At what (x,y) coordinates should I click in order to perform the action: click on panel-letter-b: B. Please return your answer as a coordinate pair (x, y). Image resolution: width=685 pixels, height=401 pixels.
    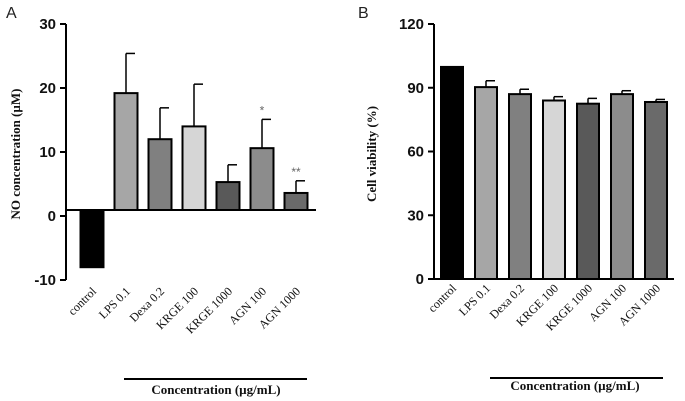
    Looking at the image, I should click on (363, 13).